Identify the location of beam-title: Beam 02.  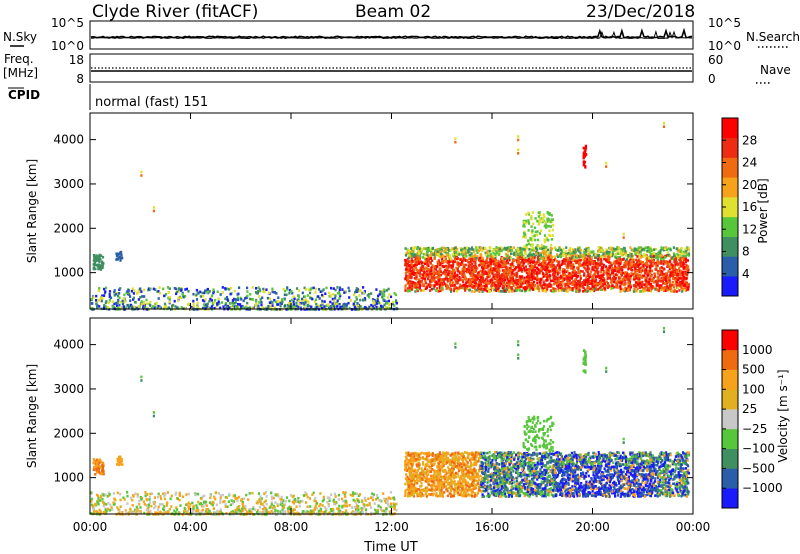
(393, 12).